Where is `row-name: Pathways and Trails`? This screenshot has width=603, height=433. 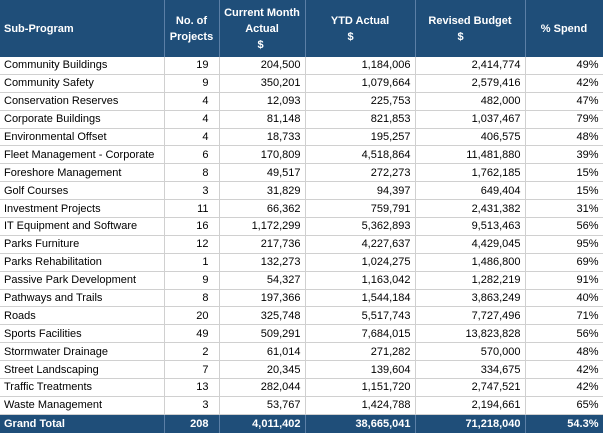 row-name: Pathways and Trails is located at coordinates (82, 298).